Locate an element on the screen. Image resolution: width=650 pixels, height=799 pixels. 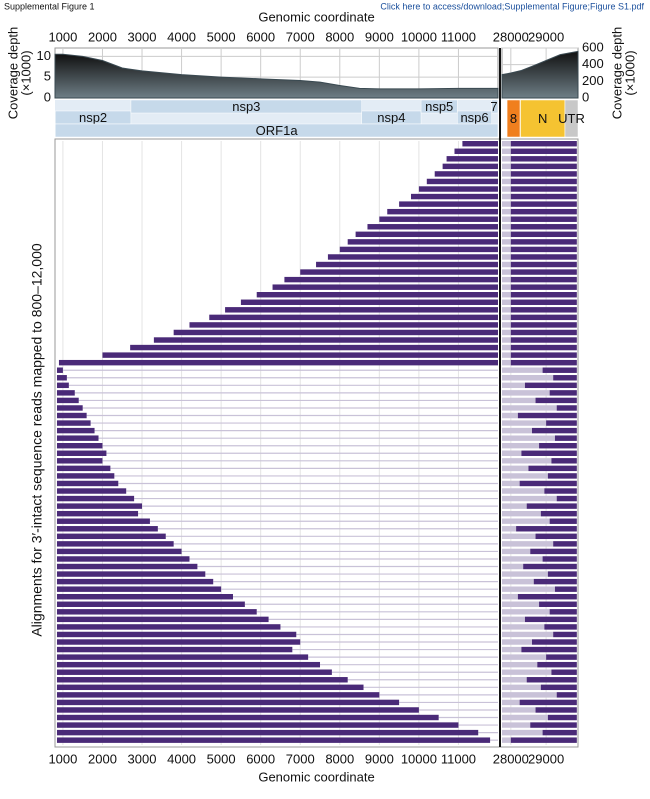
gene-label: N is located at coordinates (542, 118).